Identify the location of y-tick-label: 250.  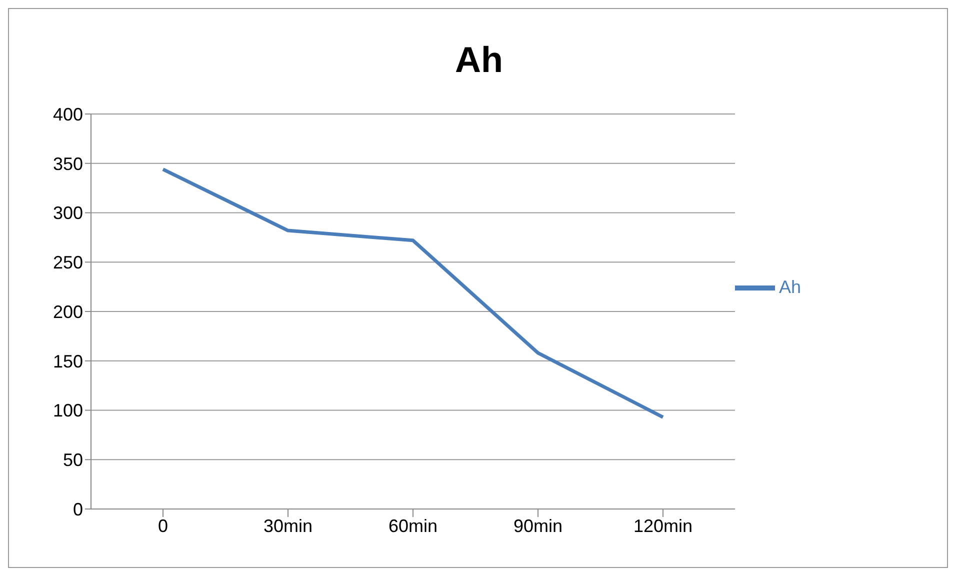
(67, 262).